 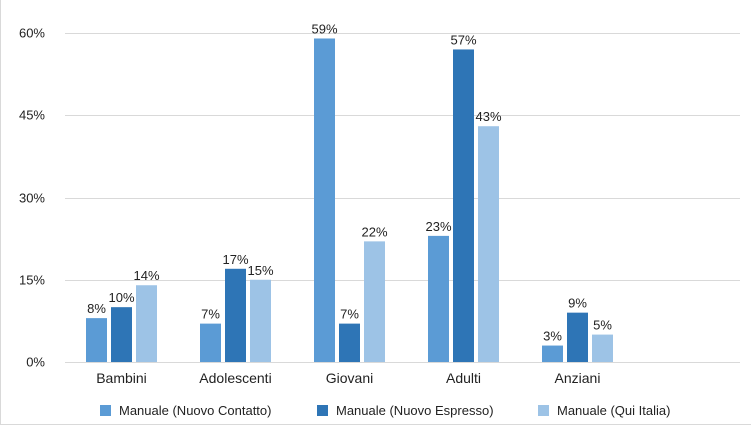 I want to click on legend-label-2: Manuale (Nuovo Espresso), so click(x=415, y=410).